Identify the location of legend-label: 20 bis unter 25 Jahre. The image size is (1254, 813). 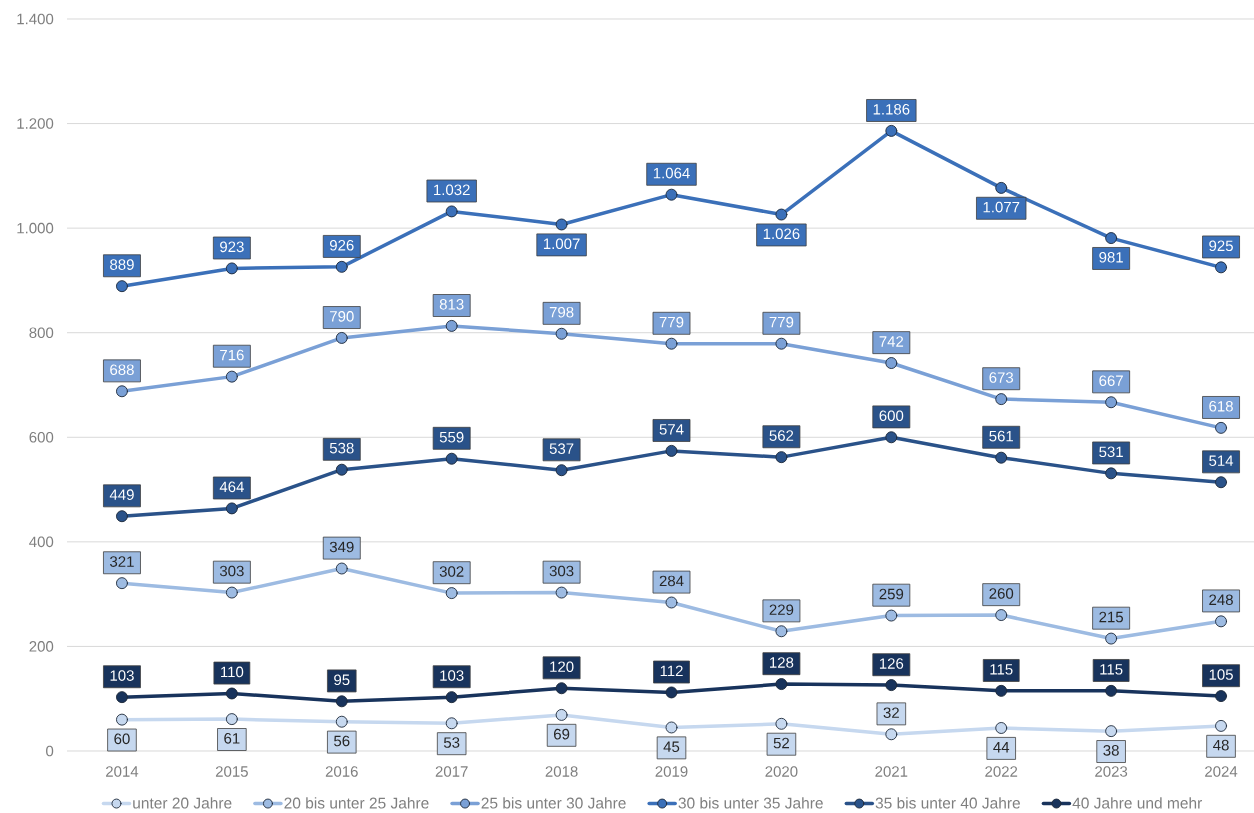
(356, 803).